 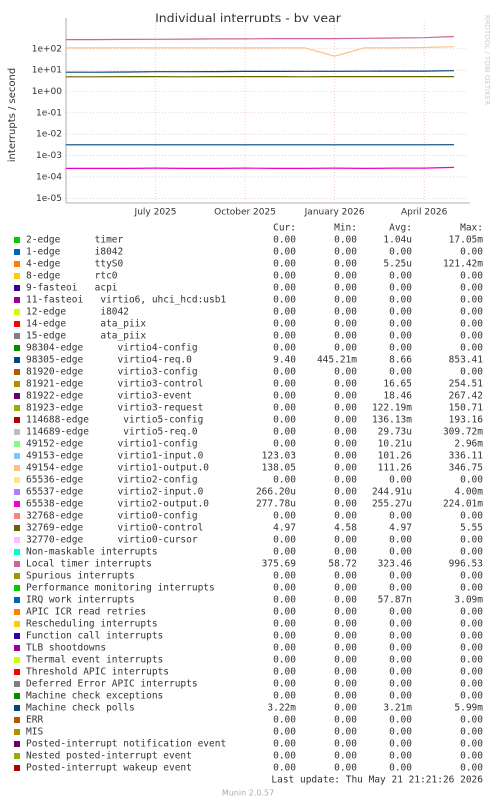 I want to click on legend-label: 81921-edge virtio3-control, so click(x=114, y=384).